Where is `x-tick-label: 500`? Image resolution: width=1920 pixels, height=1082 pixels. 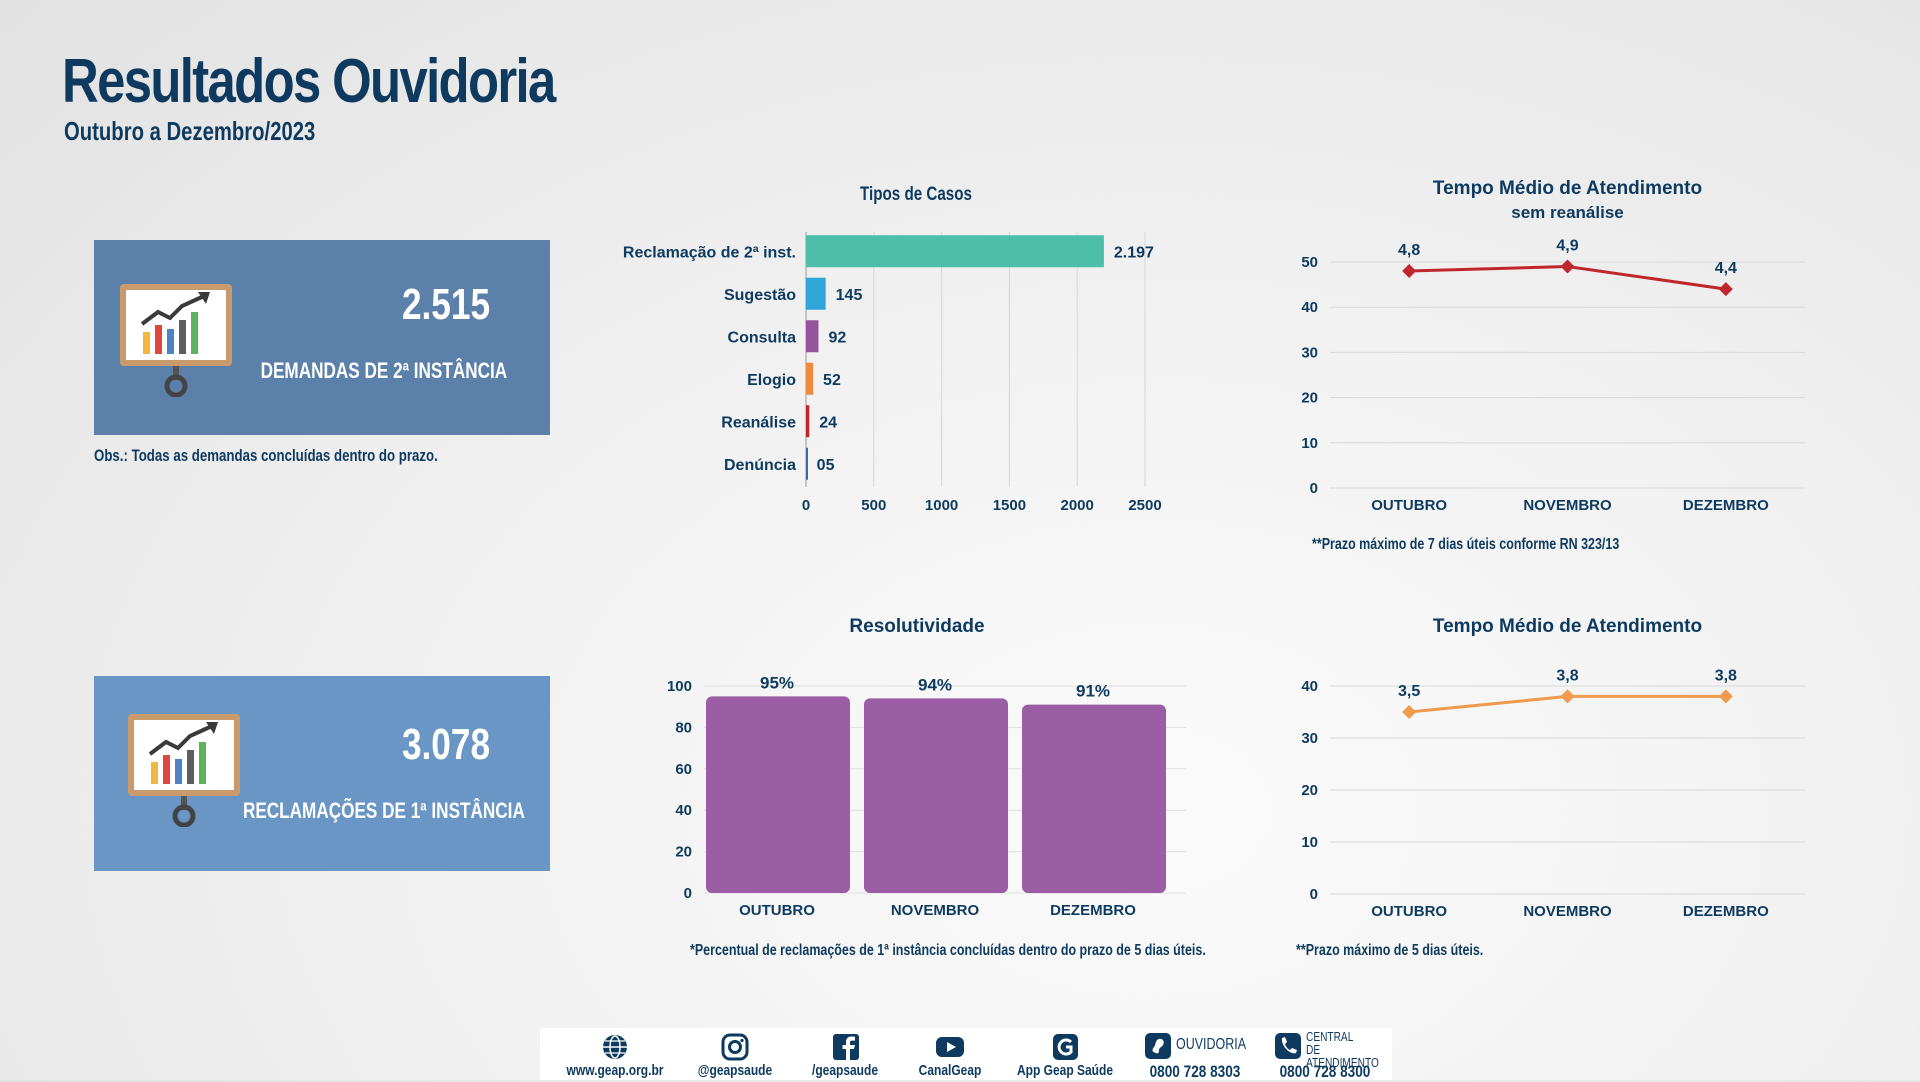 x-tick-label: 500 is located at coordinates (873, 505).